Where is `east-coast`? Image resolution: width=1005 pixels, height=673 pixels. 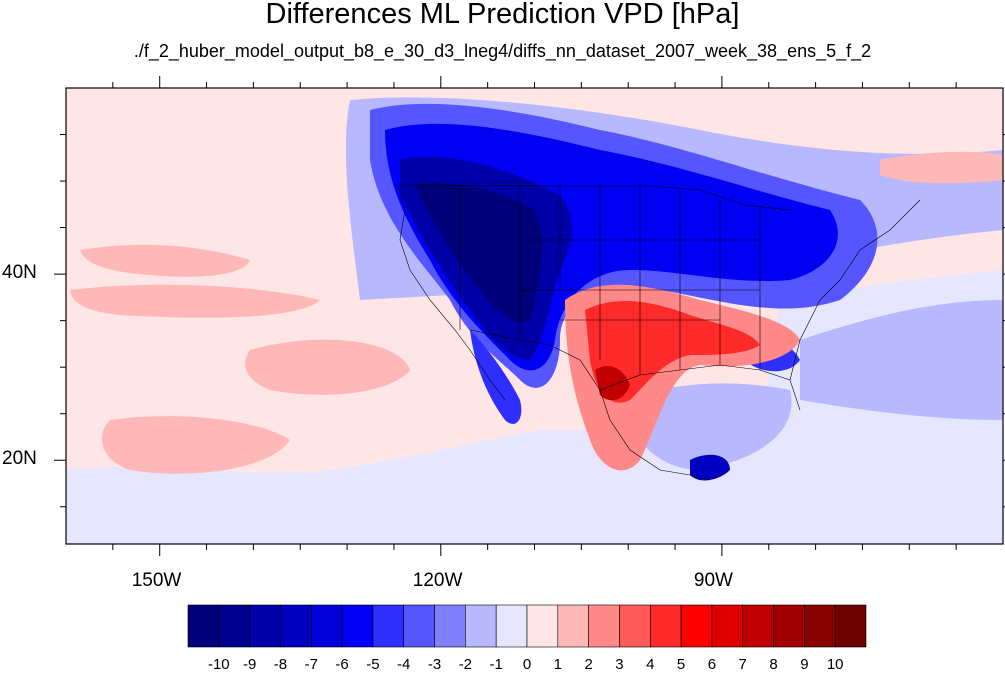
east-coast is located at coordinates (855, 290).